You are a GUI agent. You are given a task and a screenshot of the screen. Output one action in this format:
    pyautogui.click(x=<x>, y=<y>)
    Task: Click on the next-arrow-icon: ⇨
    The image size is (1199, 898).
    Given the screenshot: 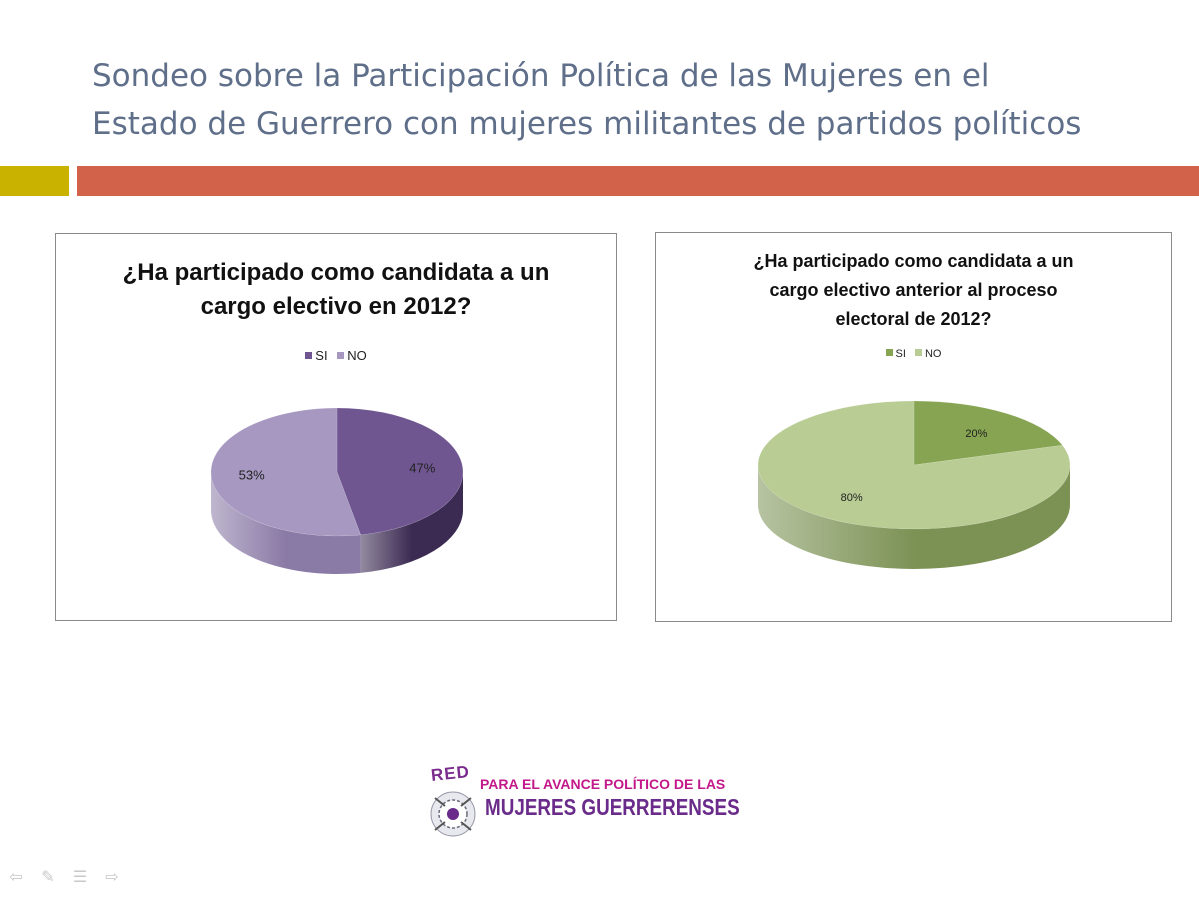 What is the action you would take?
    pyautogui.click(x=112, y=877)
    